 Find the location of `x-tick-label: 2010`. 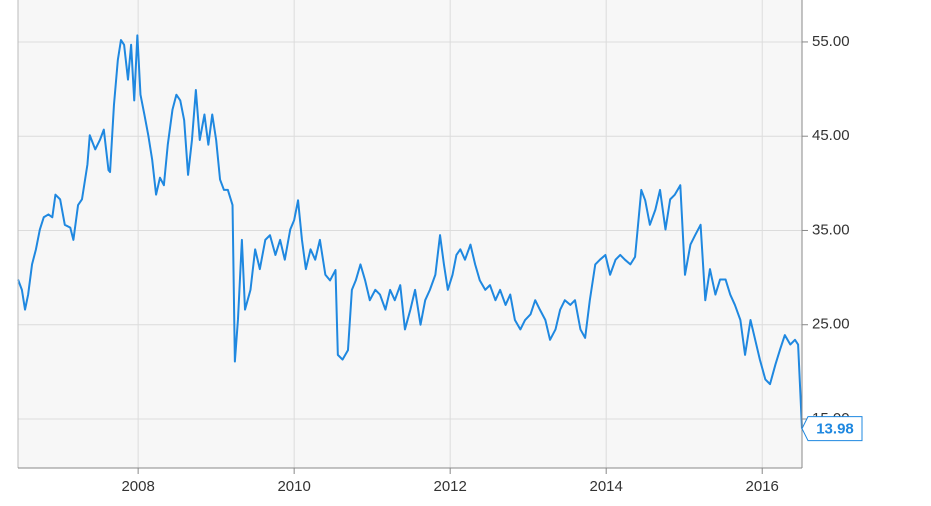

x-tick-label: 2010 is located at coordinates (293, 486).